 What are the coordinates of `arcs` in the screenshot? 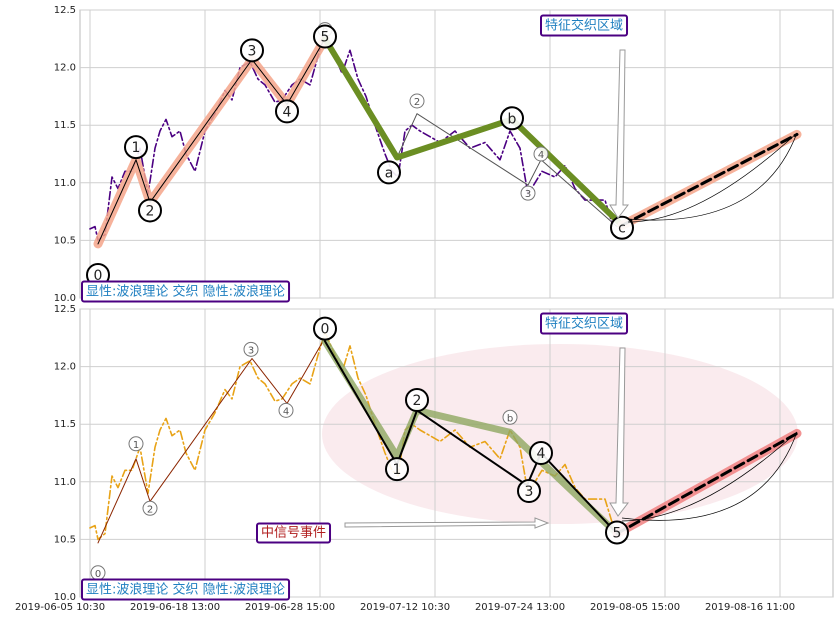 It's located at (709, 327).